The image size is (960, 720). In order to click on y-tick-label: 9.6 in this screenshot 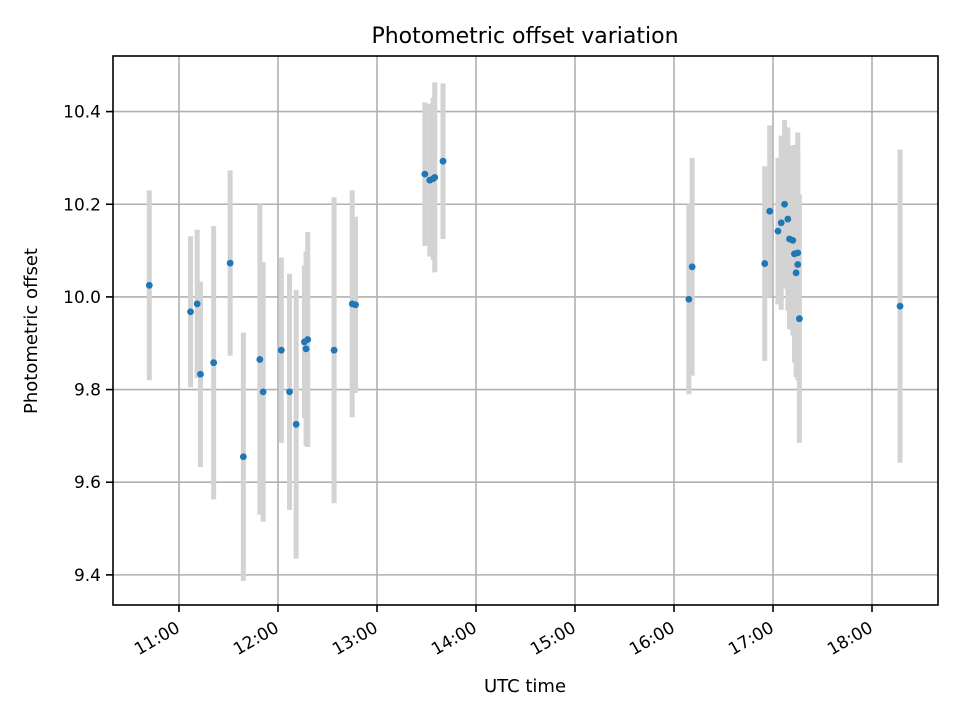, I will do `click(87, 483)`.